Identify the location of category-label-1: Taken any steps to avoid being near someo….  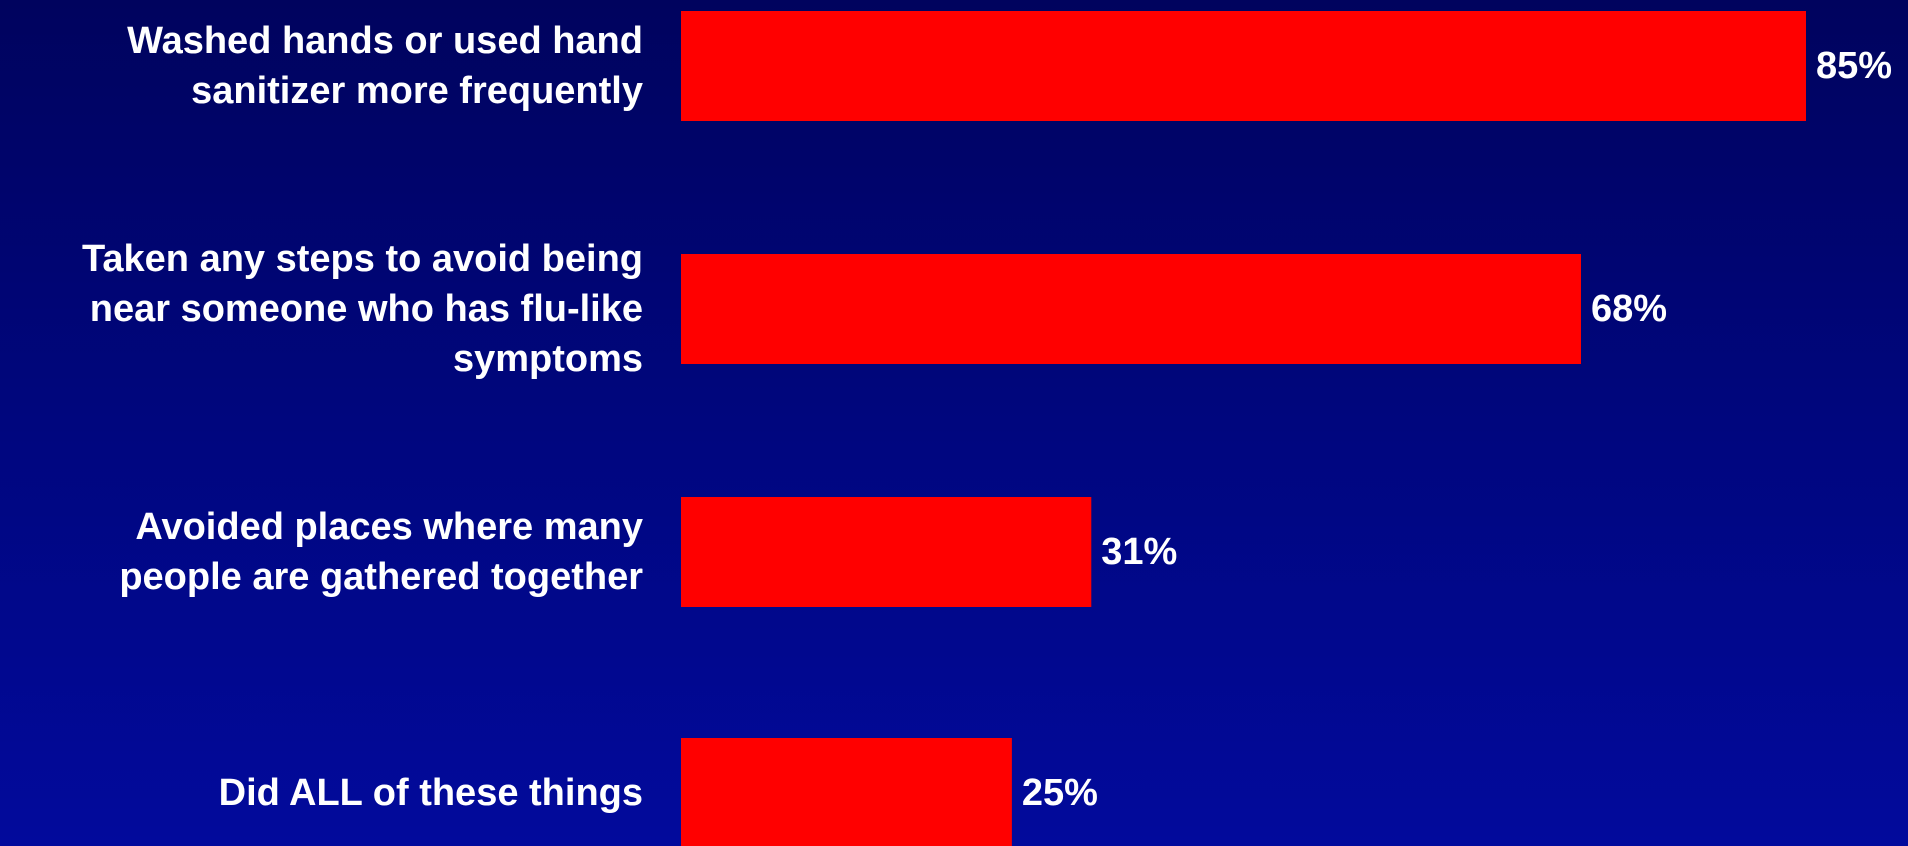
(362, 309).